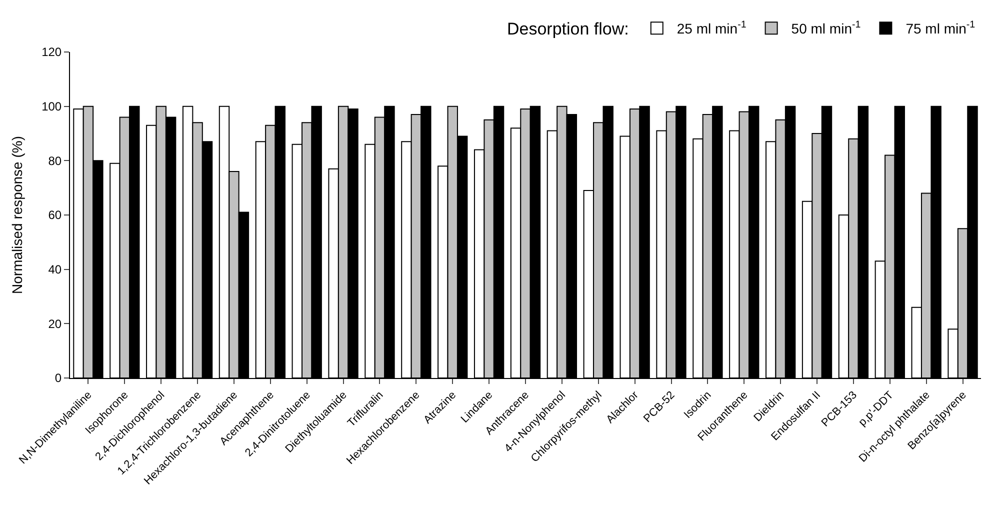 Image resolution: width=996 pixels, height=528 pixels. What do you see at coordinates (55, 161) in the screenshot?
I see `y-tick-label: 80` at bounding box center [55, 161].